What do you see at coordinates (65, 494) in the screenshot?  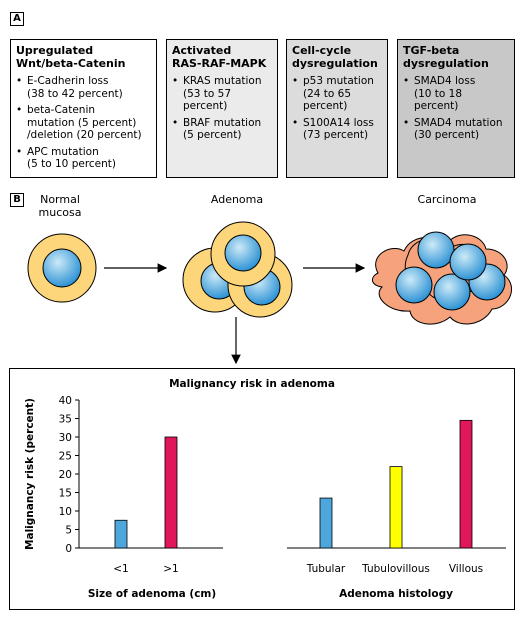 I see `y-tick-label: 15` at bounding box center [65, 494].